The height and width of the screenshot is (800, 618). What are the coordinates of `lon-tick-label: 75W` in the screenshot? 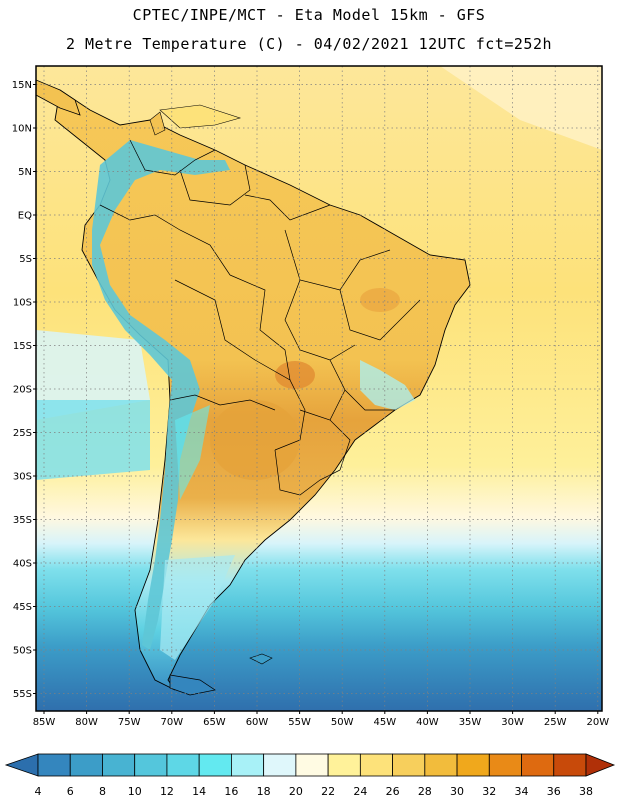 It's located at (129, 722).